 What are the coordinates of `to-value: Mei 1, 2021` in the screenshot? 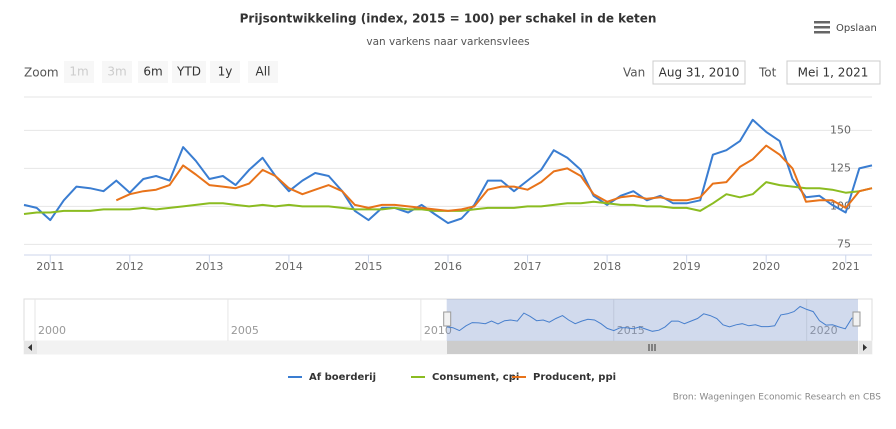 It's located at (833, 73).